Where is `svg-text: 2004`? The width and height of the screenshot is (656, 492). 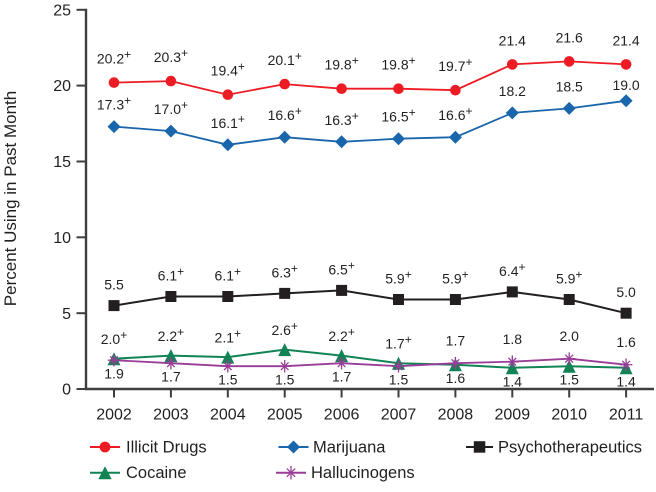 svg-text: 2004 is located at coordinates (228, 415).